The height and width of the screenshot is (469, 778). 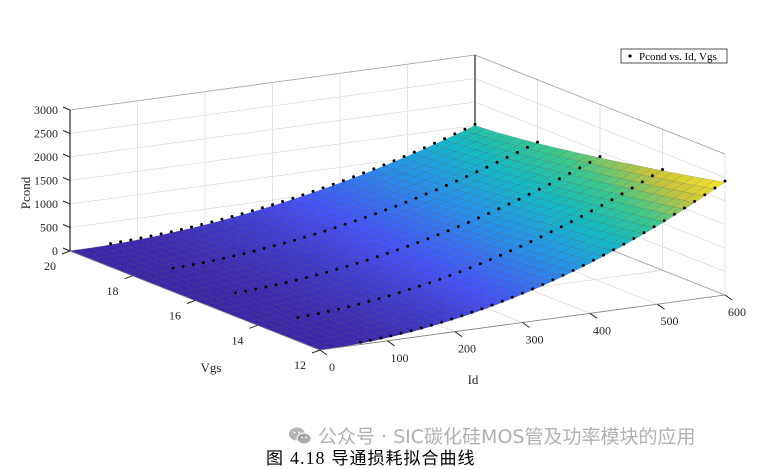 I want to click on z-tick-label: 1500, so click(x=46, y=181).